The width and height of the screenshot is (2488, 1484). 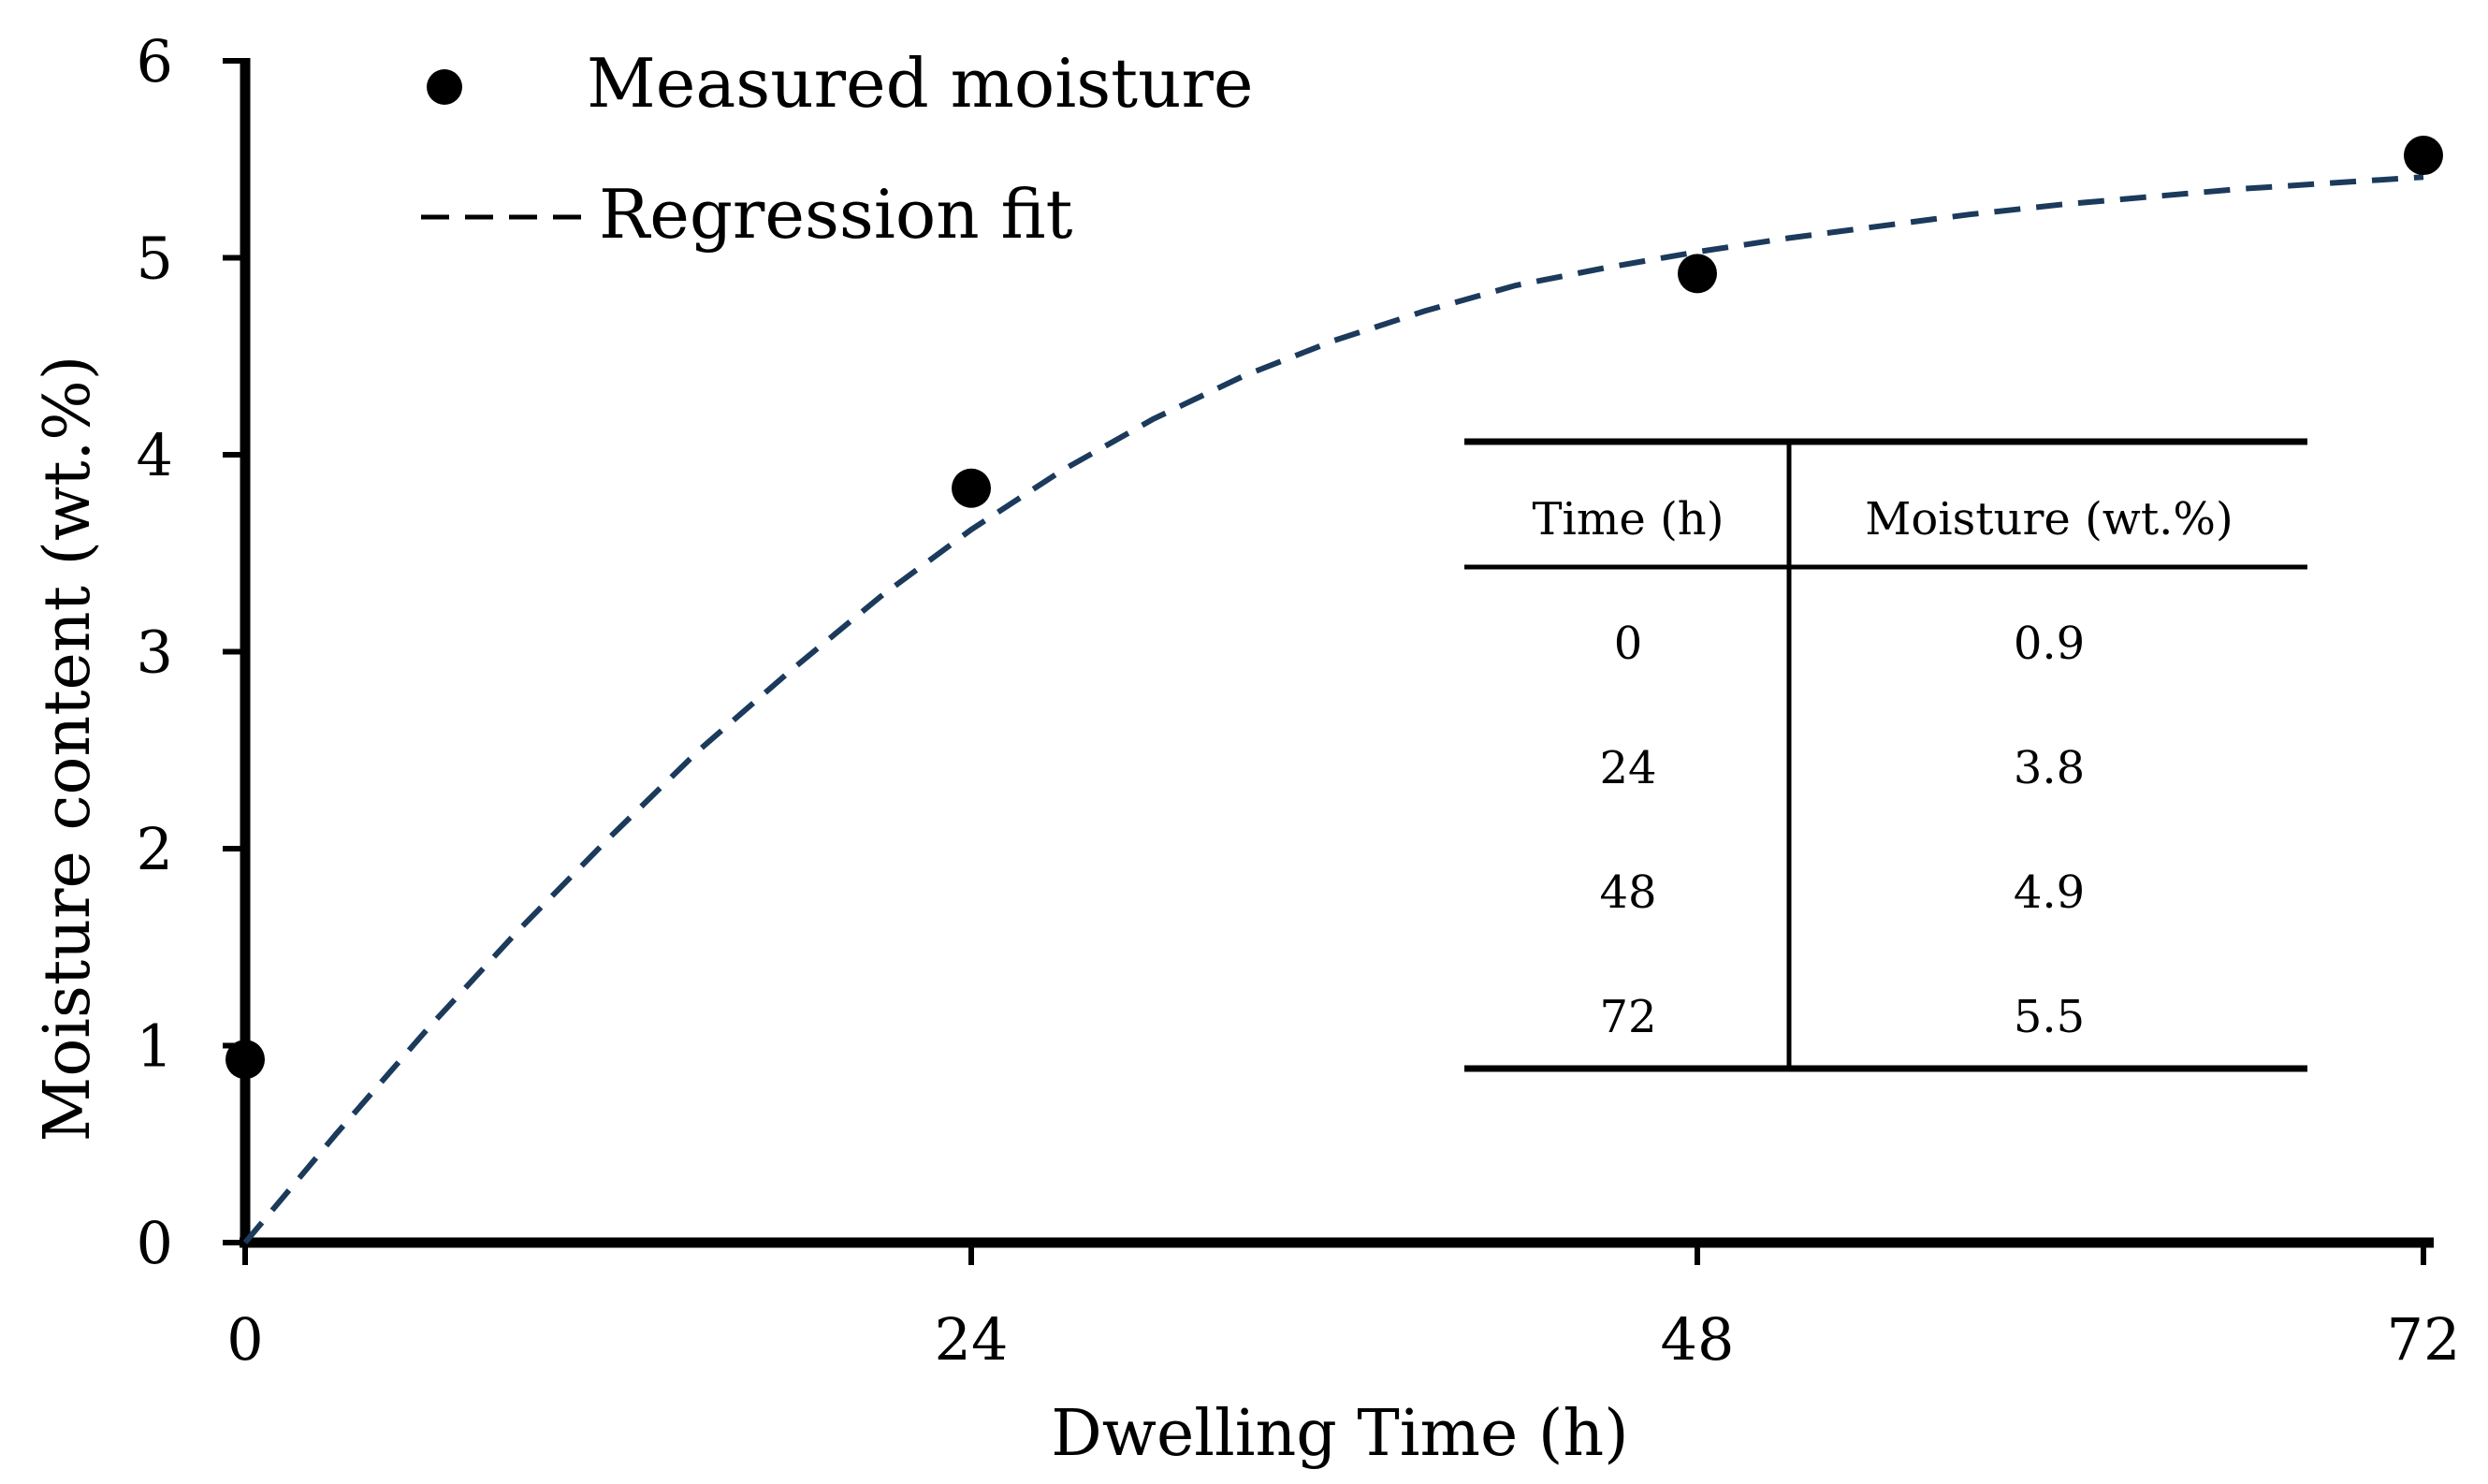 I want to click on y-tick-label: 2, so click(x=155, y=849).